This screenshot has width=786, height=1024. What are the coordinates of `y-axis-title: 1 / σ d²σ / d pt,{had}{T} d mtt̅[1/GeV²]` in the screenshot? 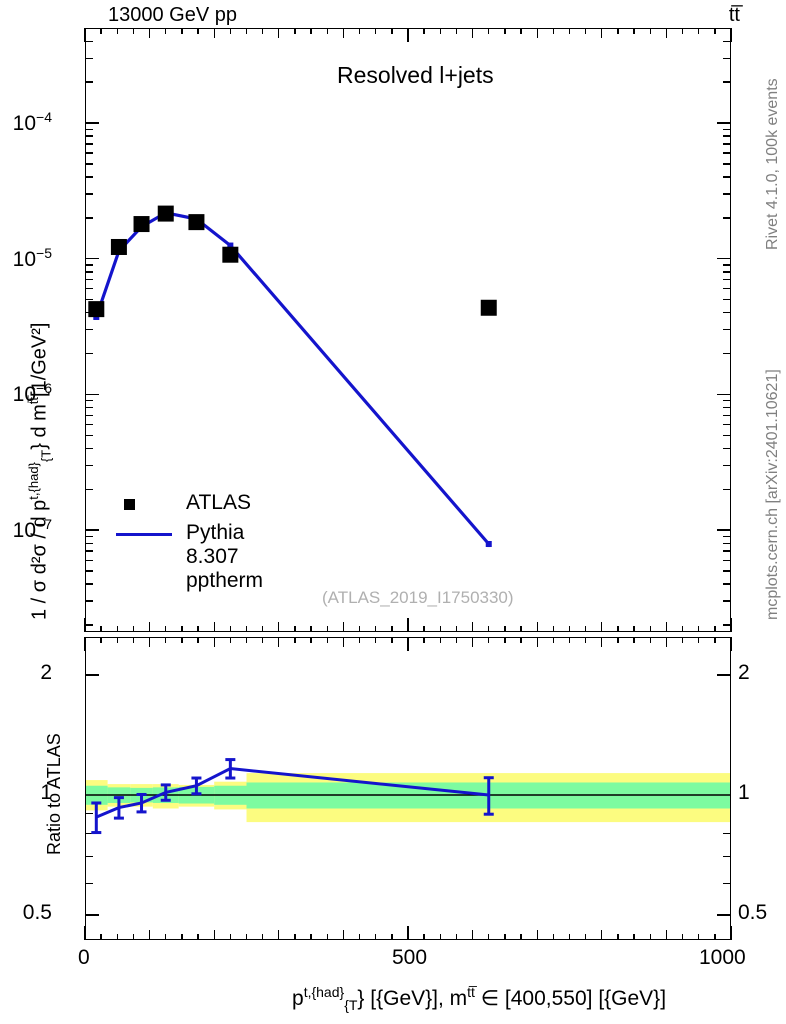 It's located at (40, 472).